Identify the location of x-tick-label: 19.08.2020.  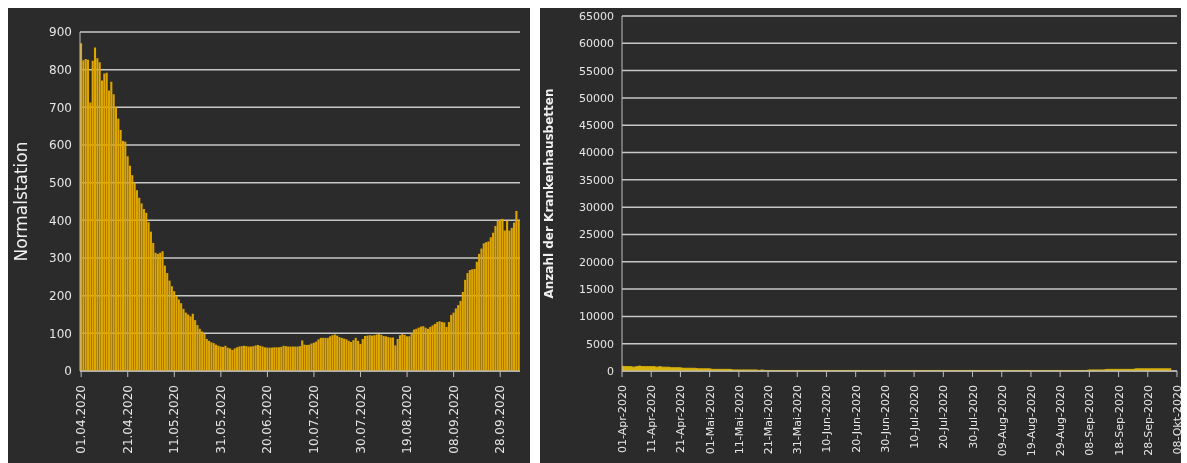
(407, 419).